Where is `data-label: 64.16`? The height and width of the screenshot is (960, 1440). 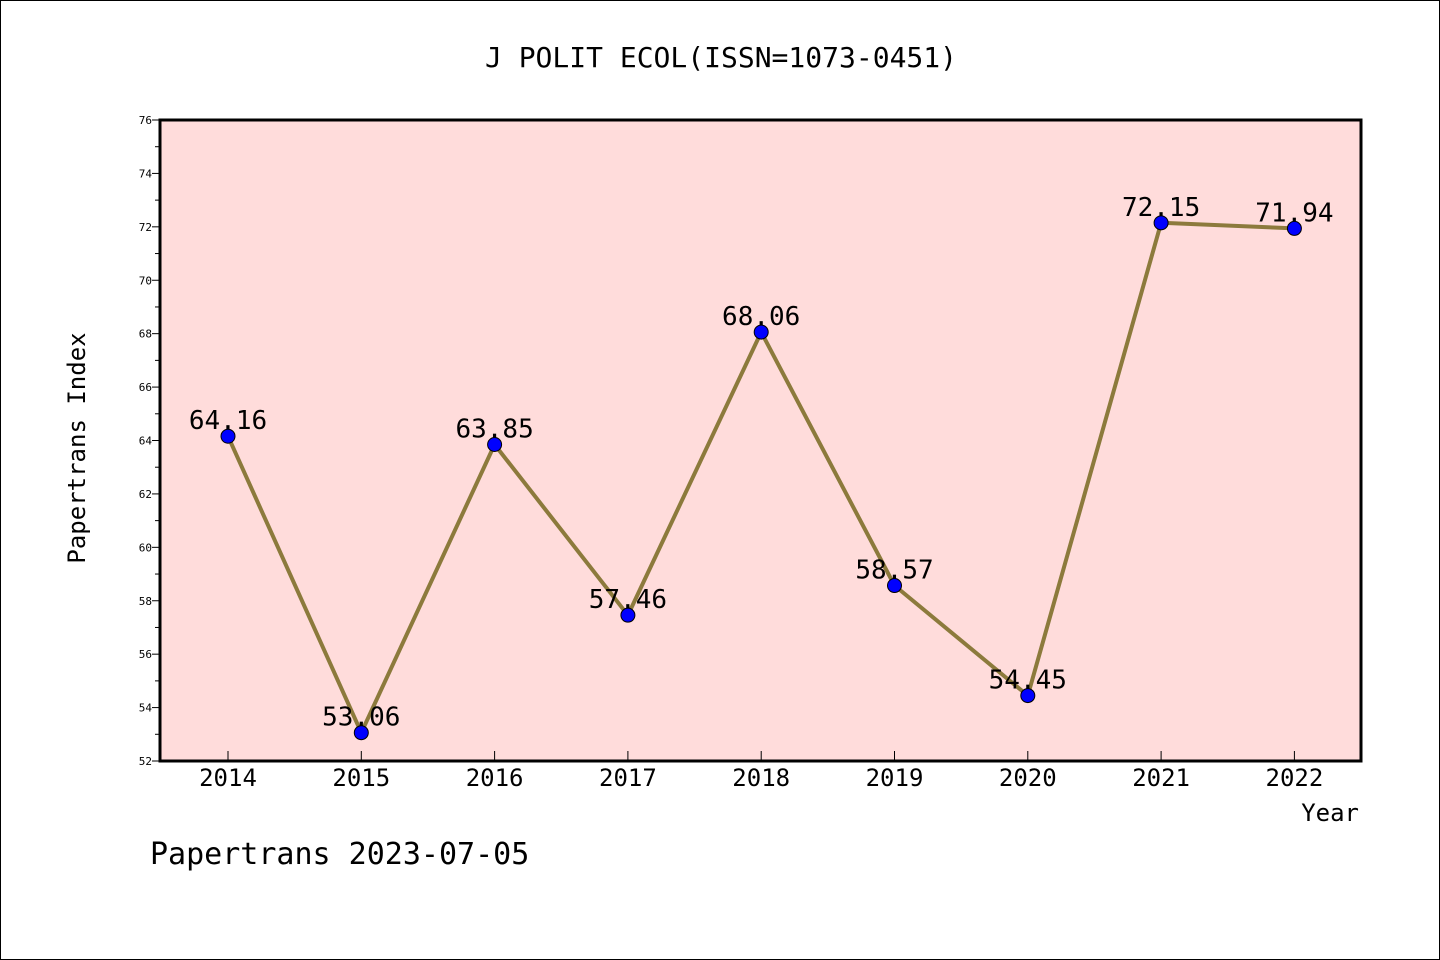
data-label: 64.16 is located at coordinates (228, 421).